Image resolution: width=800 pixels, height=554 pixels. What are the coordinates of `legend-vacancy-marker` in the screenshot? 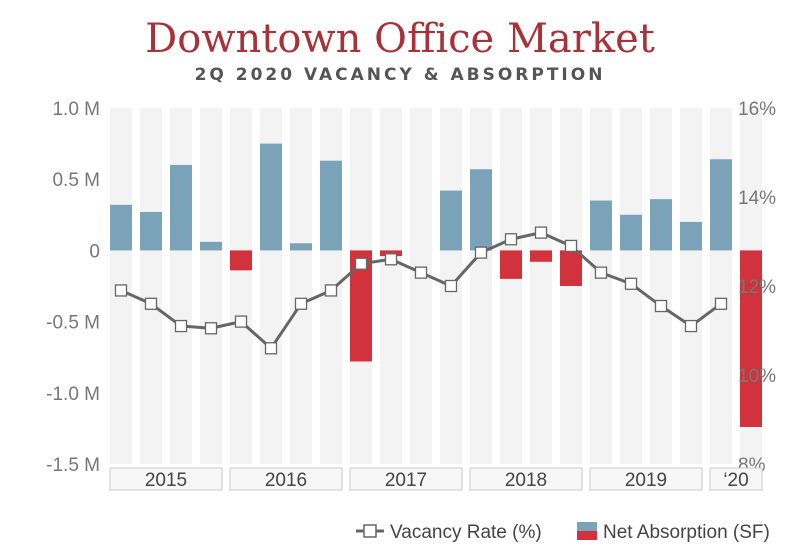 It's located at (370, 531).